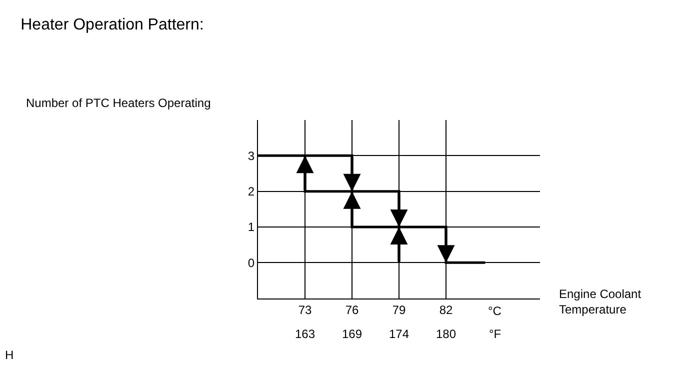 The image size is (688, 366). Describe the element at coordinates (112, 25) in the screenshot. I see `text: Heater Operation Pattern:` at that location.